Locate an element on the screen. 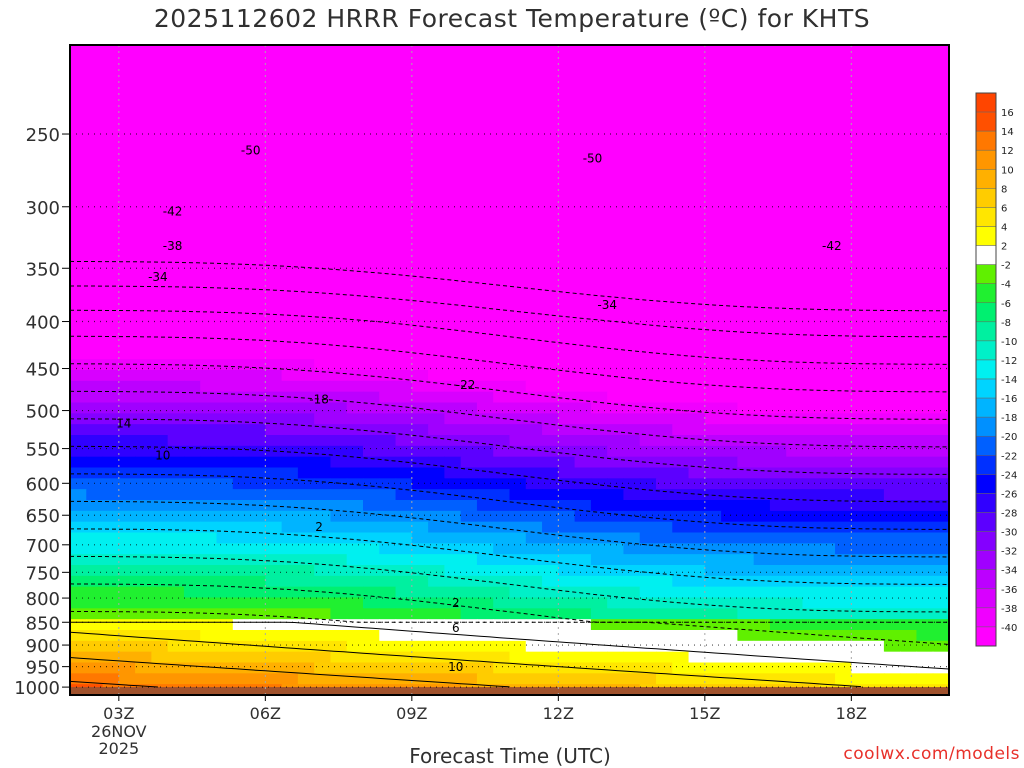  colorbar-label: -10 is located at coordinates (1009, 342).